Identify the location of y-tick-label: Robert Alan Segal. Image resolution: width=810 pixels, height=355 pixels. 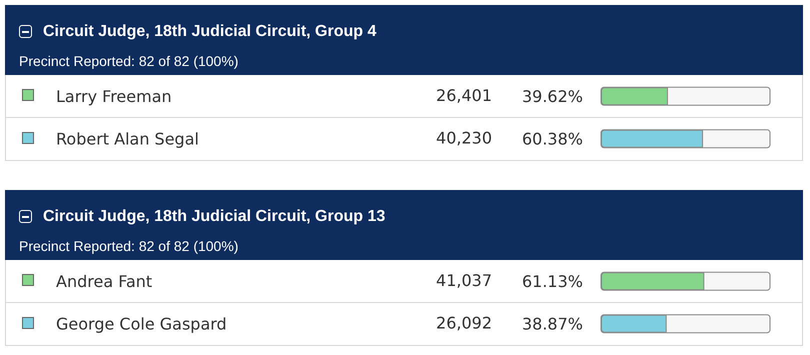
(127, 138).